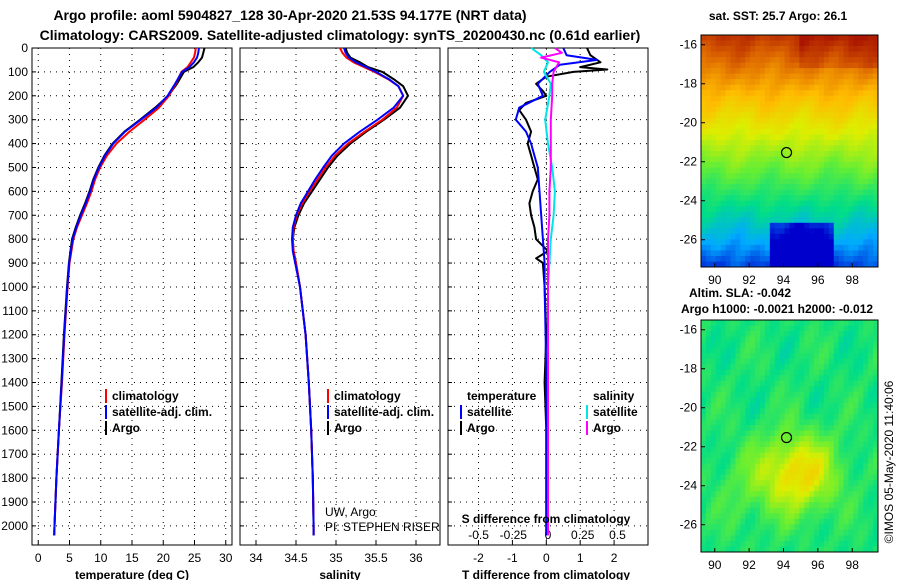  I want to click on depth-tick-label: 1000, so click(14, 287).